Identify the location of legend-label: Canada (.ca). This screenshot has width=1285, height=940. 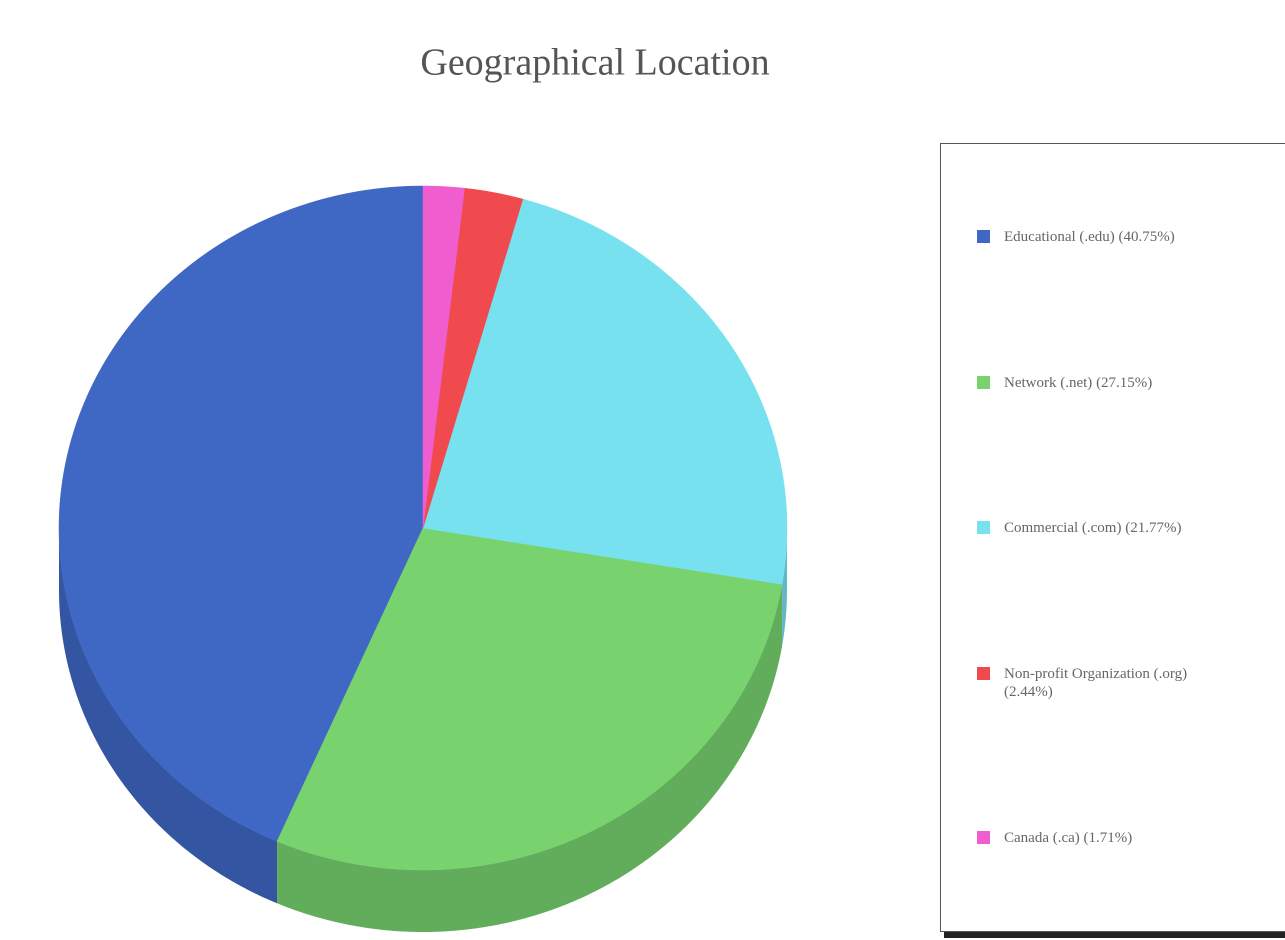
(1042, 838).